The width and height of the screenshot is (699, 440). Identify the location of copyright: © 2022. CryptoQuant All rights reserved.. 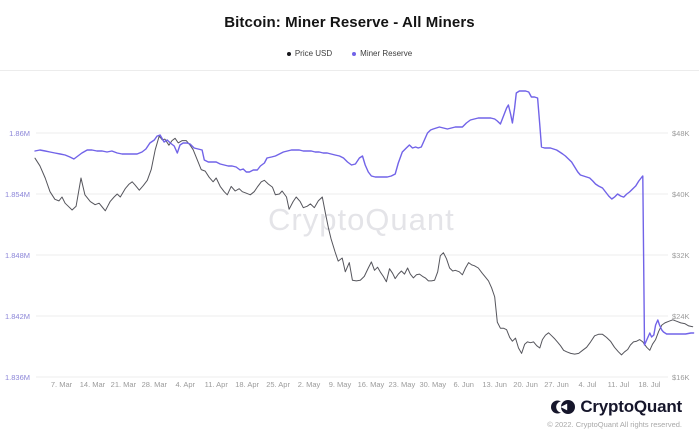
(614, 424).